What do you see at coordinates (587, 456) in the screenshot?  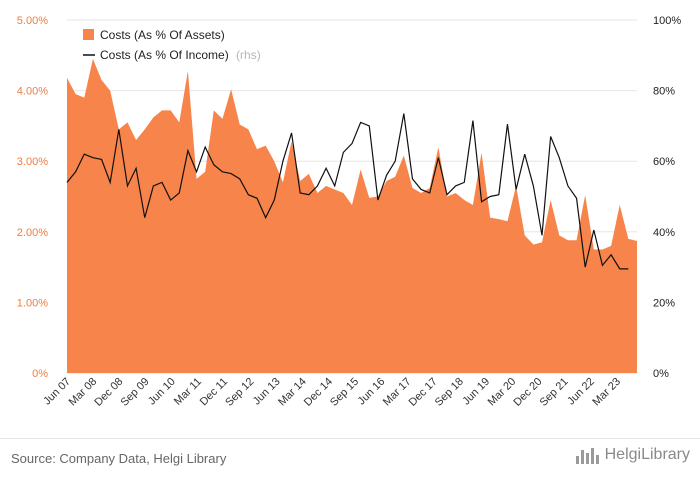 I see `library-logo-icon` at bounding box center [587, 456].